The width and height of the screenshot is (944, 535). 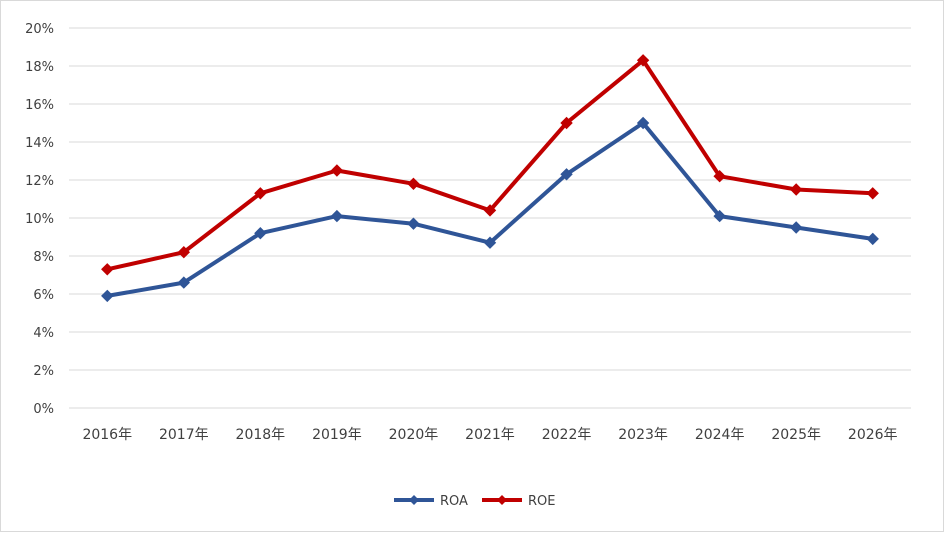 What do you see at coordinates (43, 333) in the screenshot?
I see `y-tick-label: 4%` at bounding box center [43, 333].